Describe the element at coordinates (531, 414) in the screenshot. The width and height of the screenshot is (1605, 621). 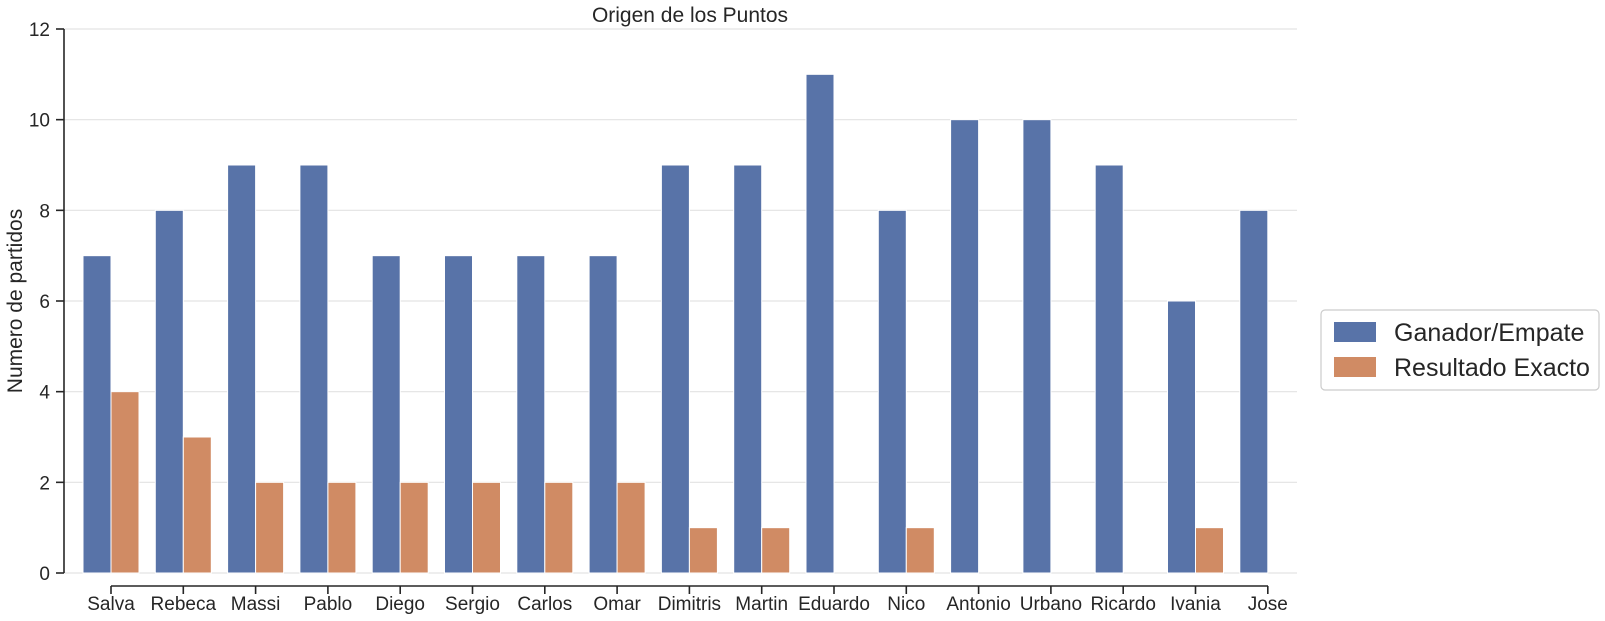
I see `bar-ganador-empate-carlos` at that location.